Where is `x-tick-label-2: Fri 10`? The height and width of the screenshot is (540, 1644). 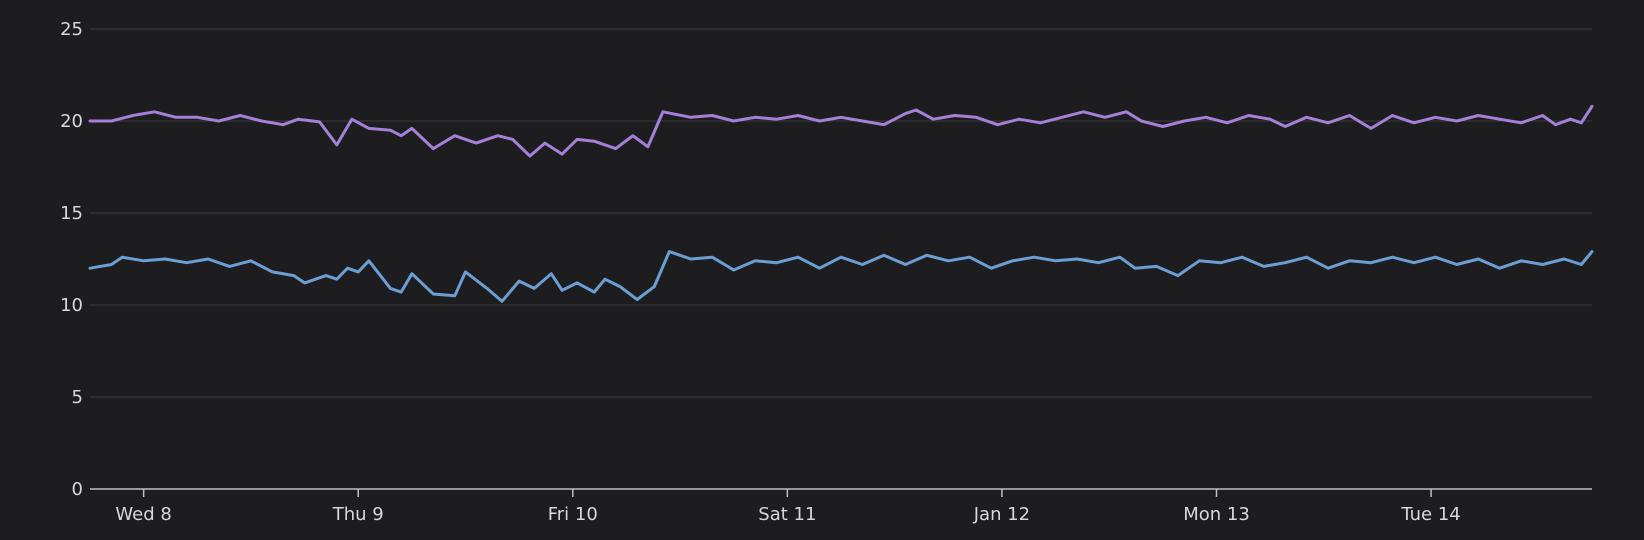 x-tick-label-2: Fri 10 is located at coordinates (573, 514).